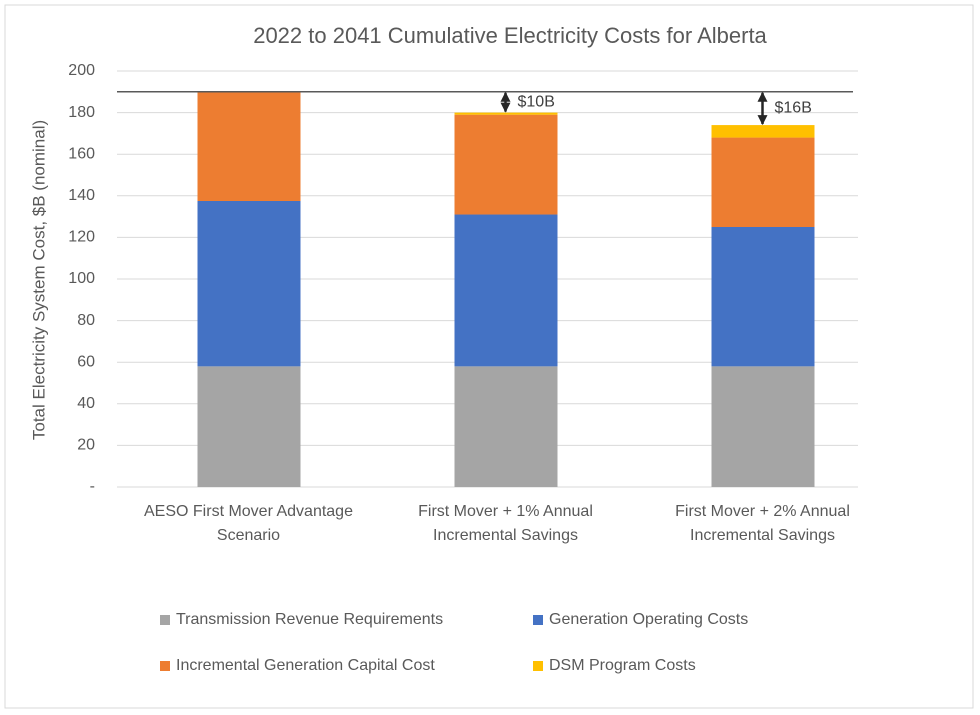 The image size is (980, 715). I want to click on y-tick-label: 120, so click(81, 237).